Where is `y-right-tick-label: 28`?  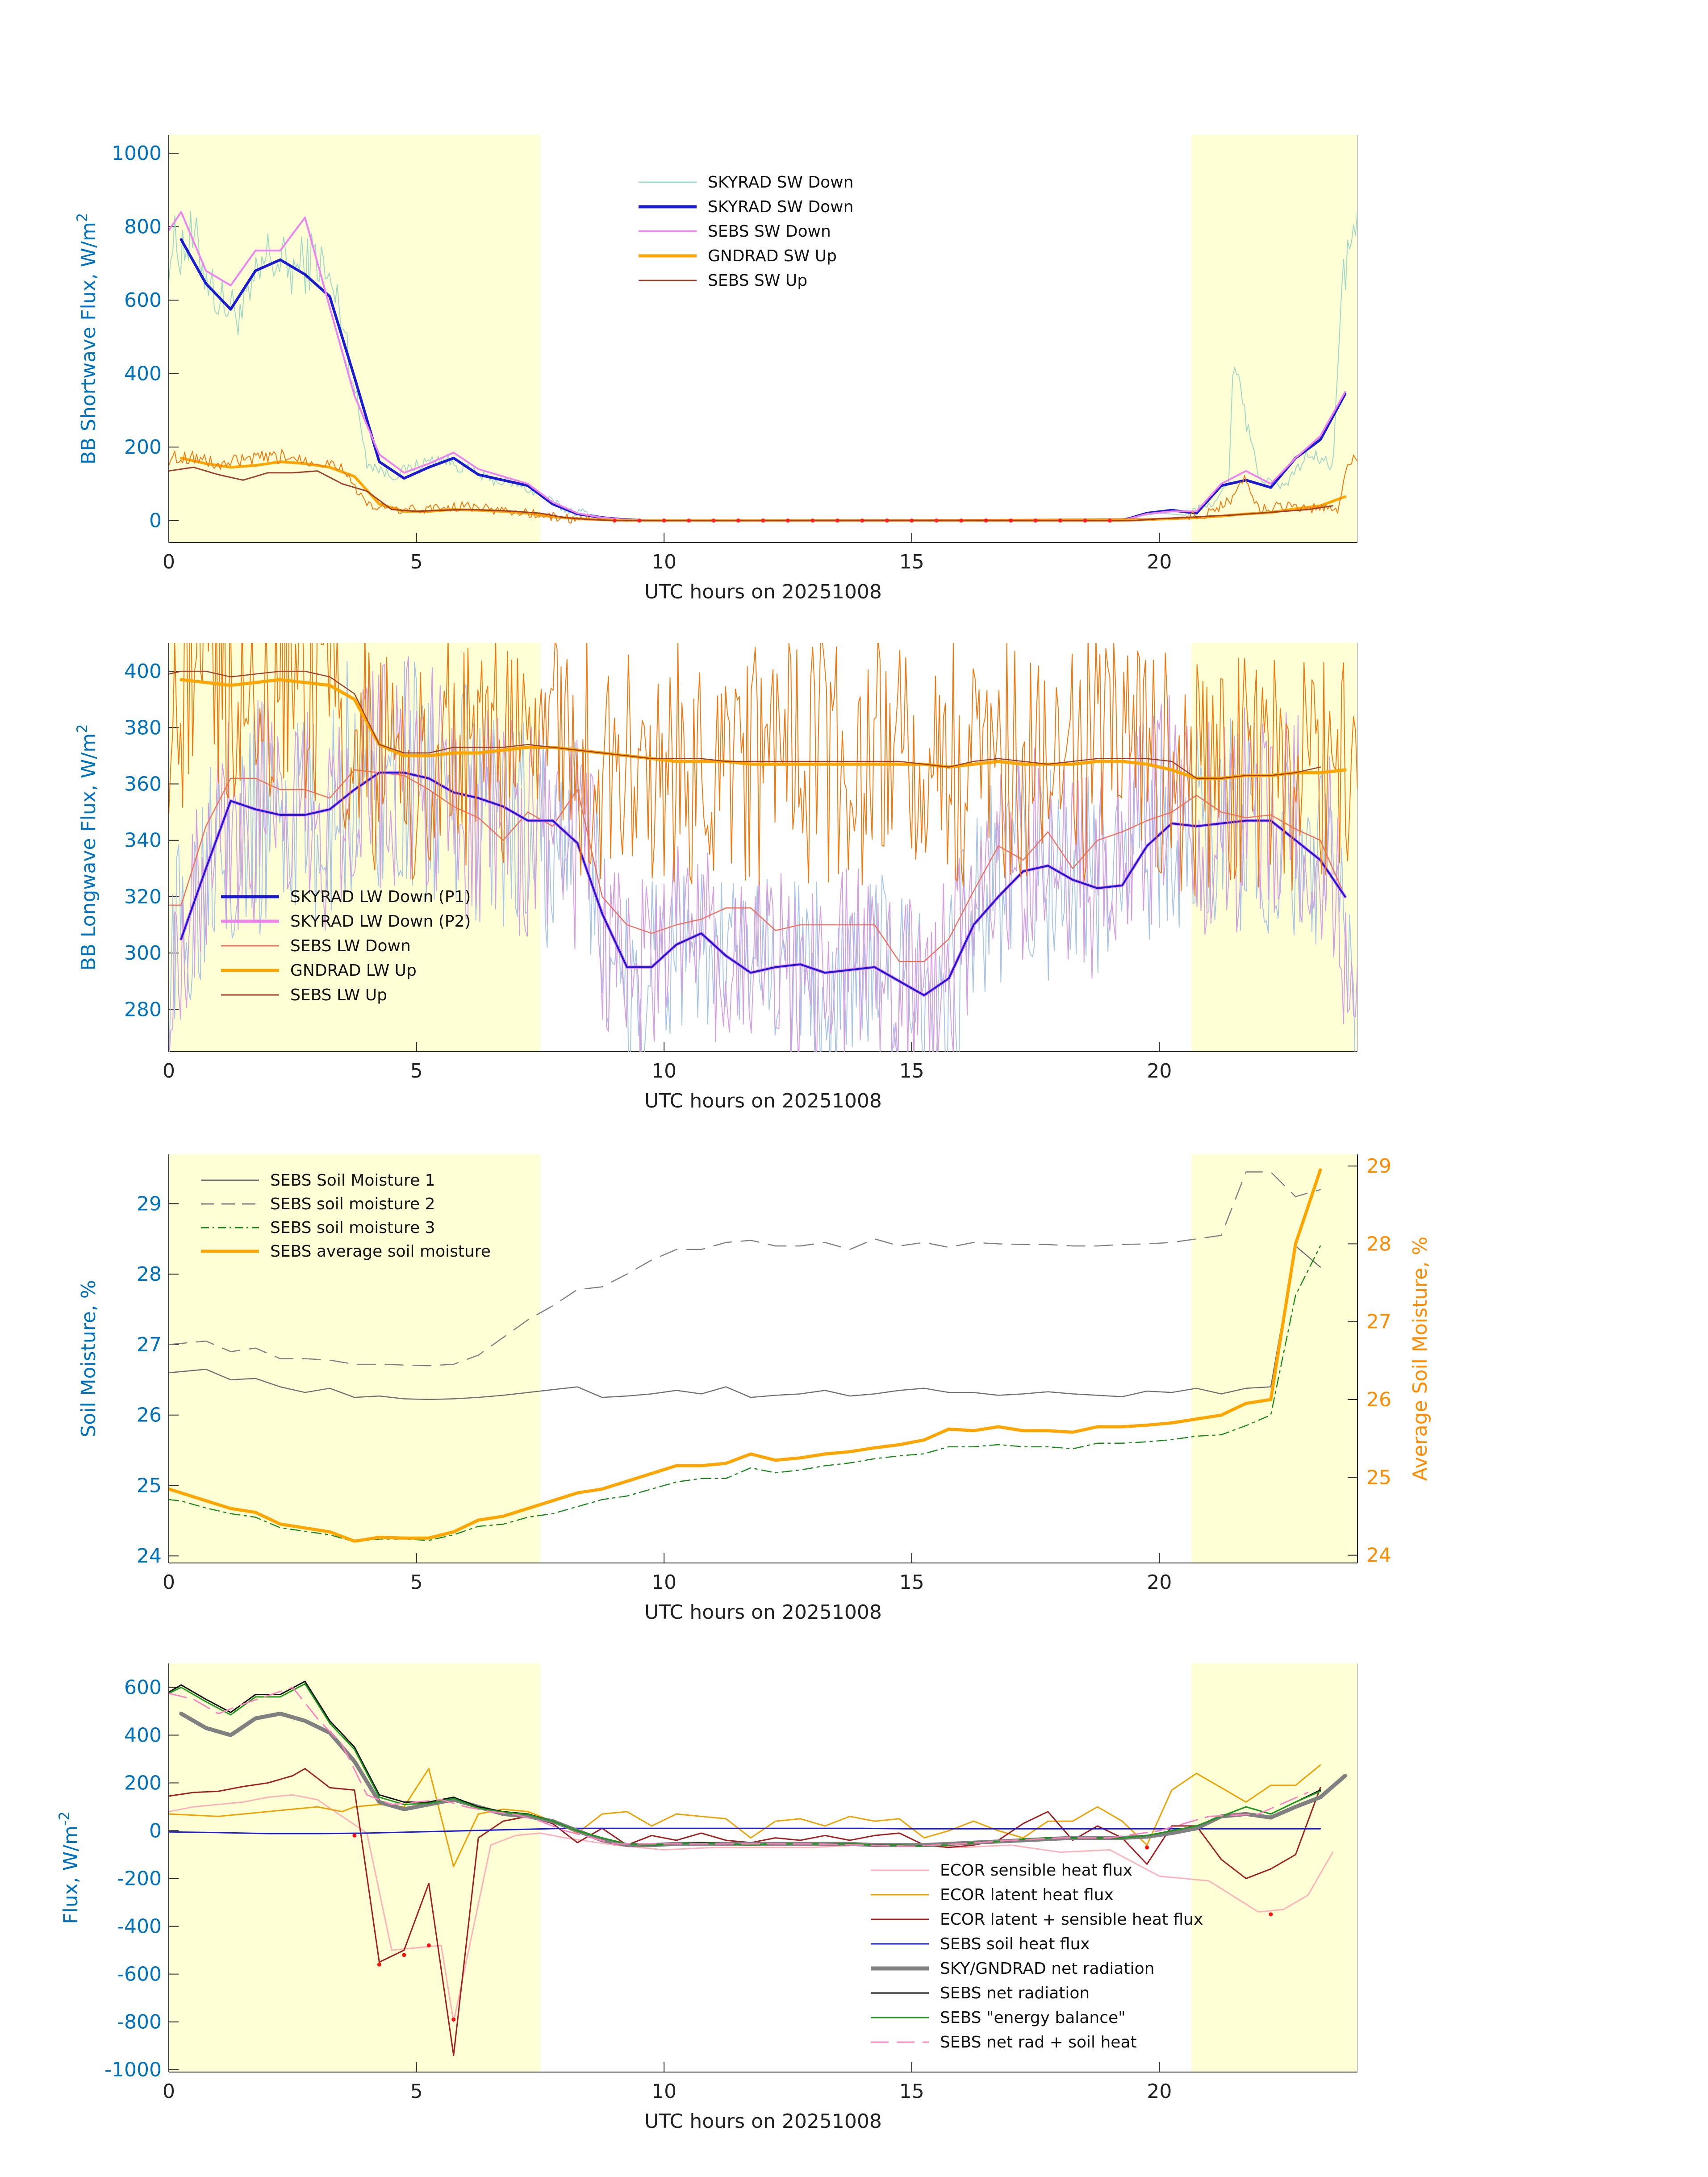 y-right-tick-label: 28 is located at coordinates (1378, 1244).